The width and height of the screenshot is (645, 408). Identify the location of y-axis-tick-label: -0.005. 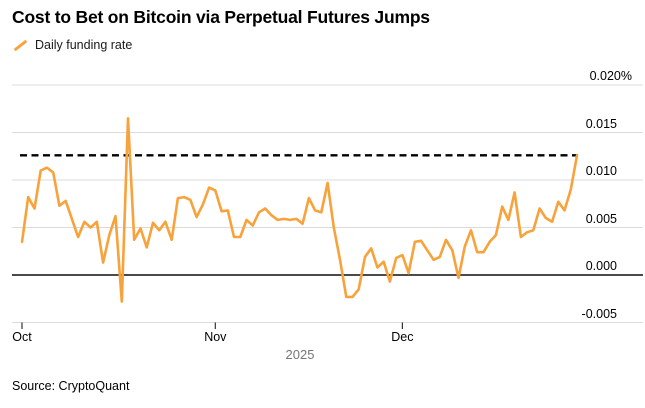
(599, 313).